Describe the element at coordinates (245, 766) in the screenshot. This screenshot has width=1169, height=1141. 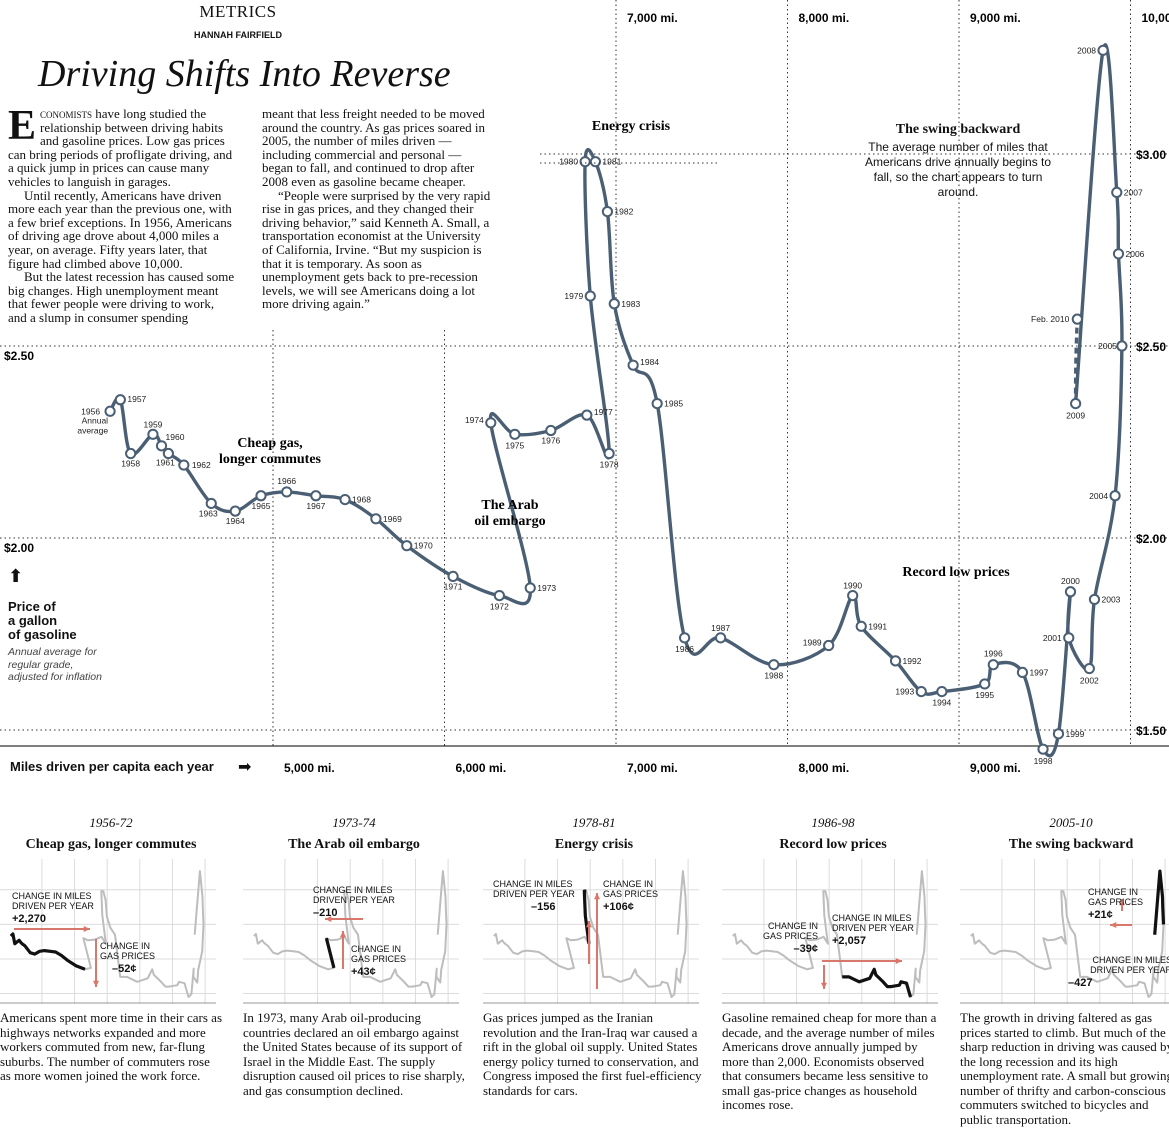
I see `right-arrow-icon: ➡` at that location.